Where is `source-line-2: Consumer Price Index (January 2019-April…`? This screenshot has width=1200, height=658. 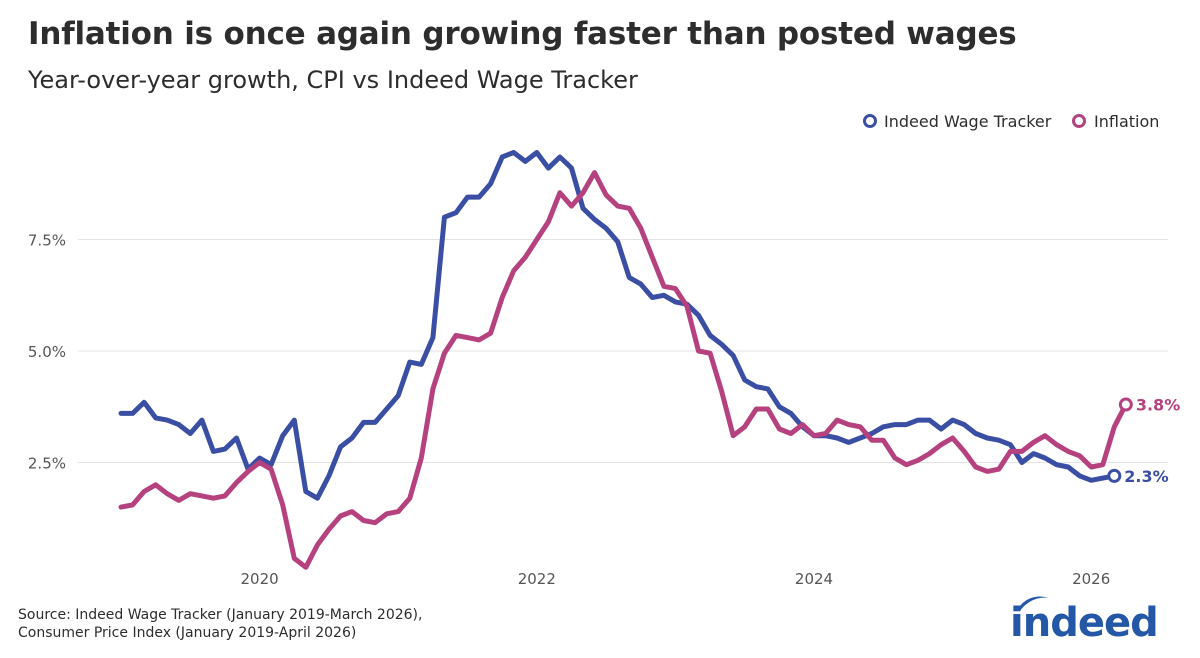
source-line-2: Consumer Price Index (January 2019-April… is located at coordinates (187, 633).